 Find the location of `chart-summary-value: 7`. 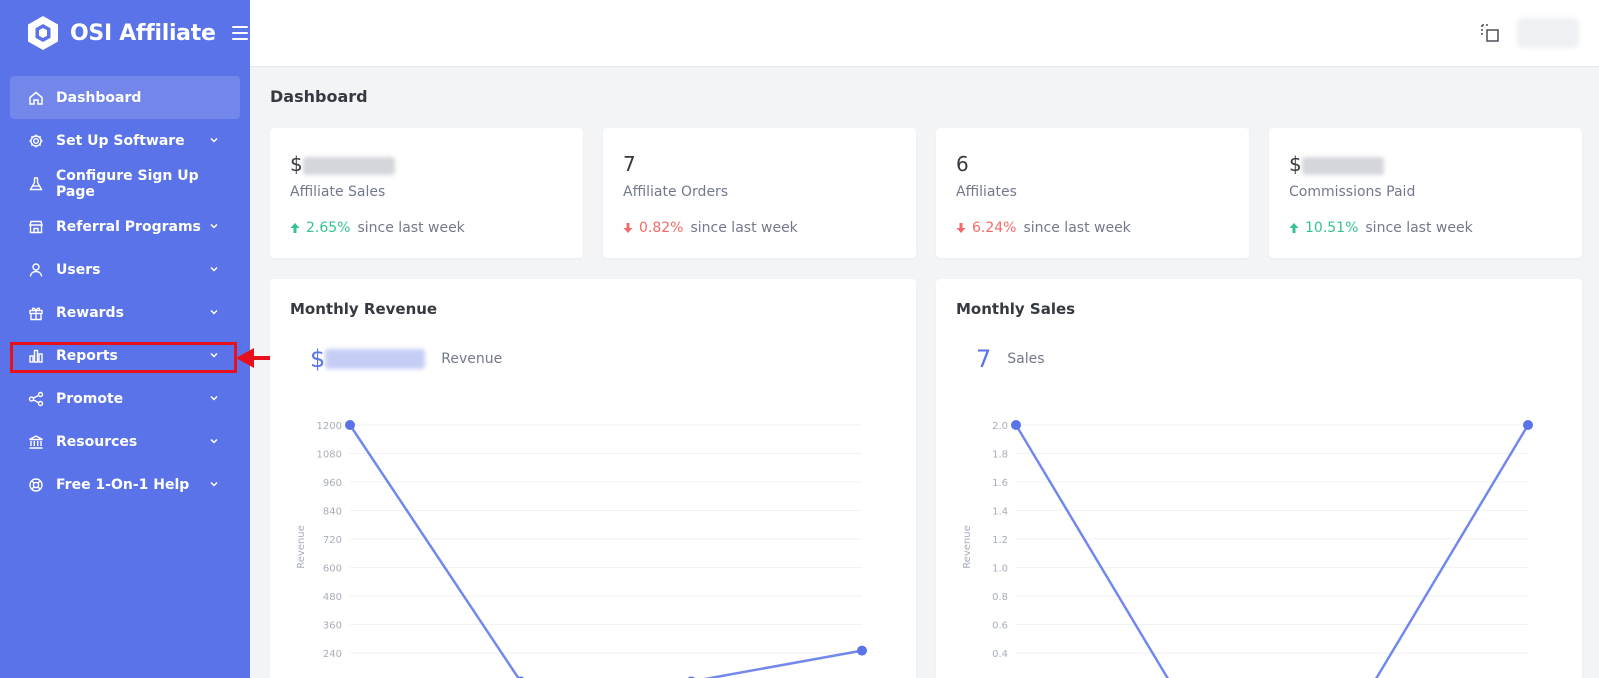

chart-summary-value: 7 is located at coordinates (984, 359).